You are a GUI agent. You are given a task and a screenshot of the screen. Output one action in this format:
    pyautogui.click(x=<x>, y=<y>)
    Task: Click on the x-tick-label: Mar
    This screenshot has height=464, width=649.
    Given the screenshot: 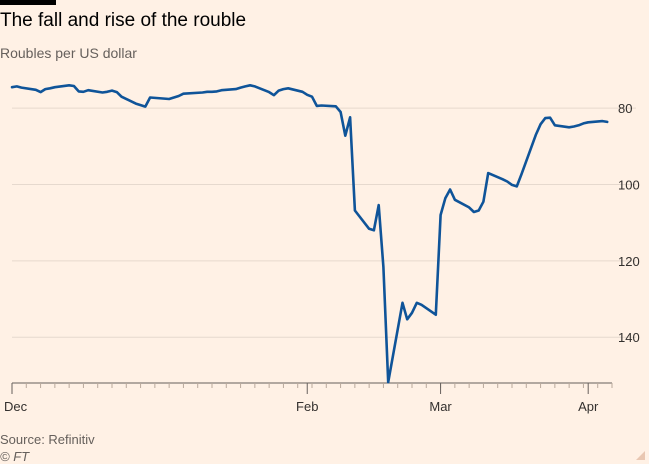 What is the action you would take?
    pyautogui.click(x=440, y=406)
    